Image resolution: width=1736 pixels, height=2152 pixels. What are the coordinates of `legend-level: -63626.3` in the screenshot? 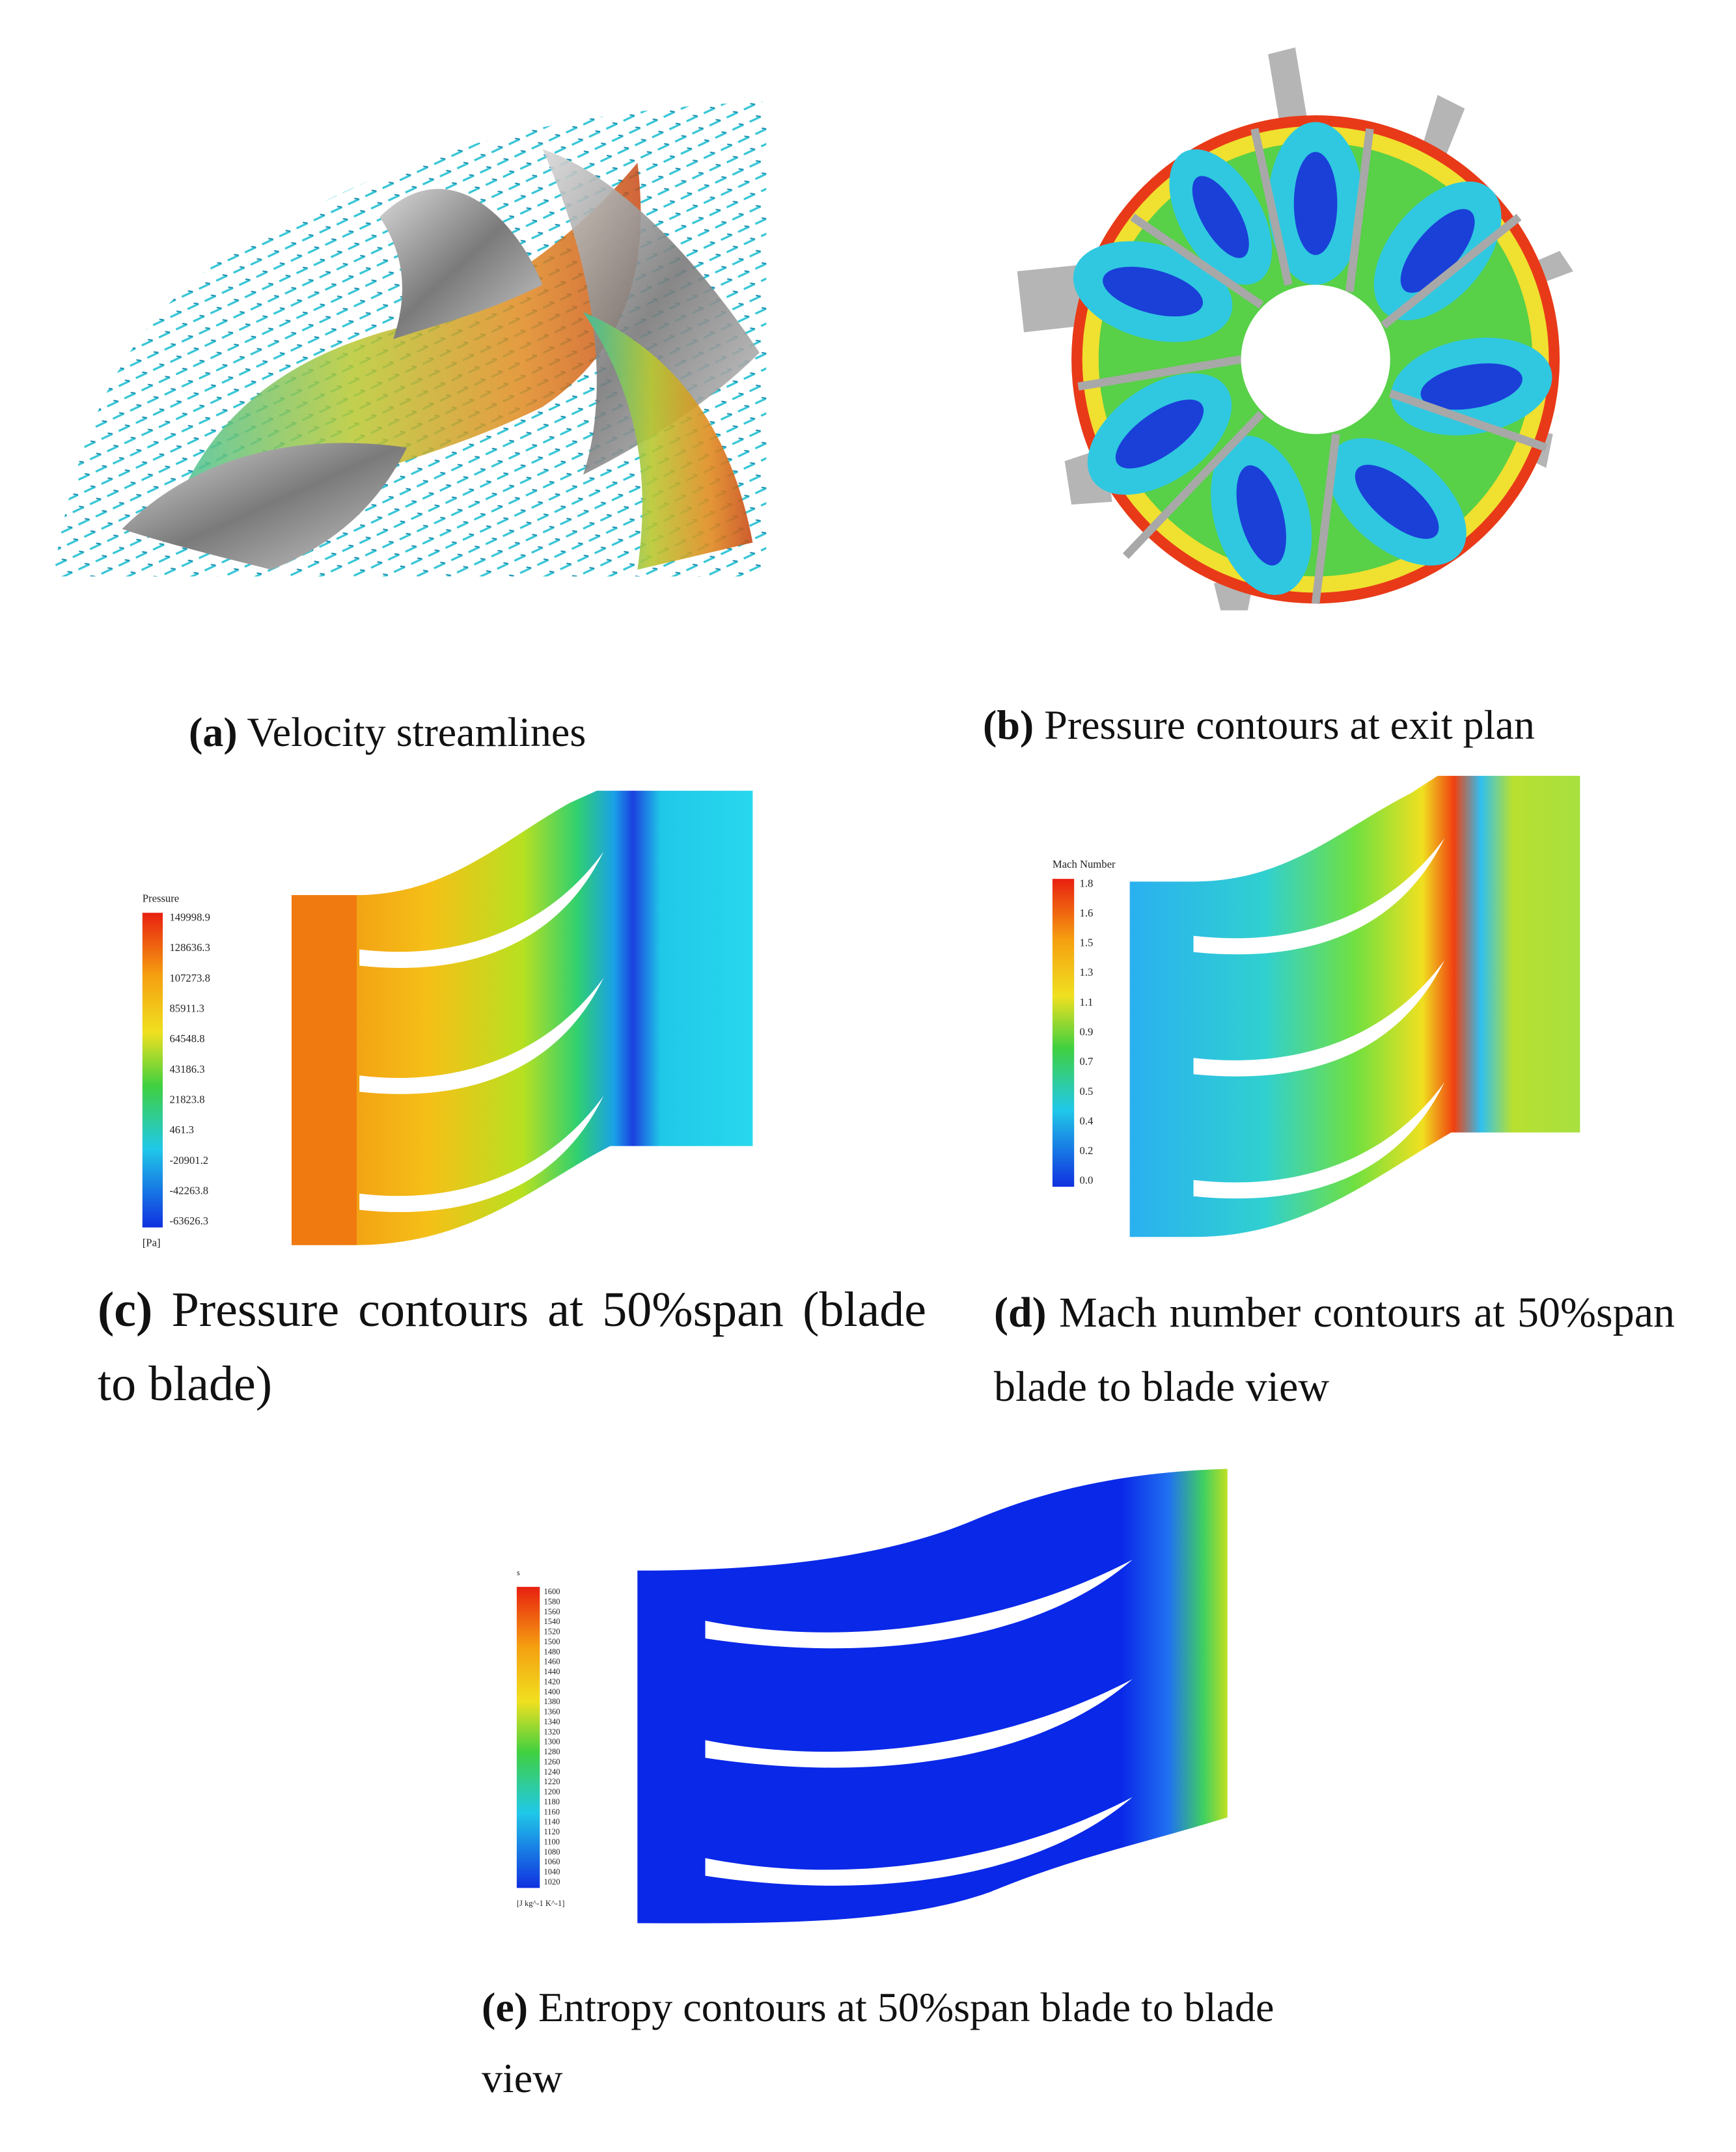 It's located at (189, 1221).